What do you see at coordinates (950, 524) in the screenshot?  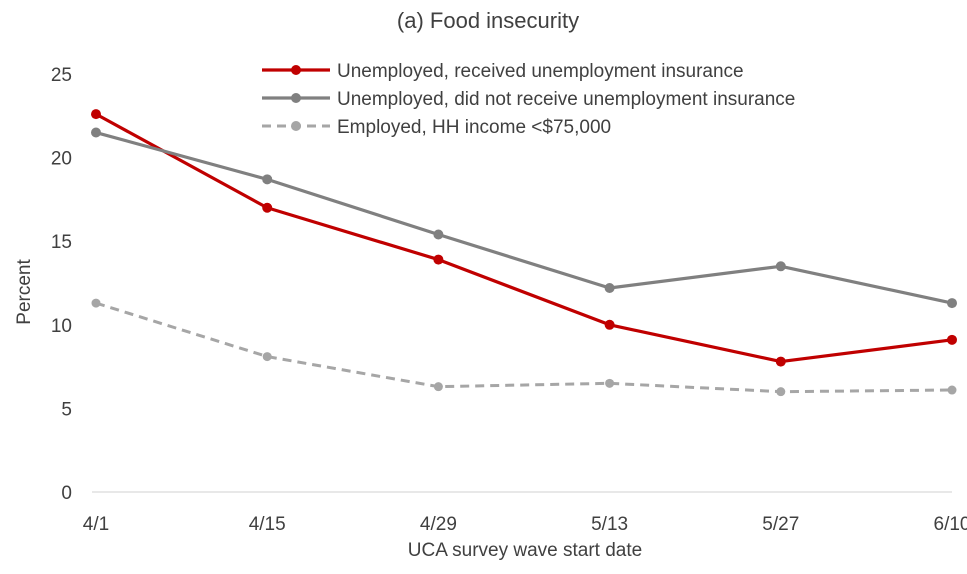 I see `x-tick-label: 6/10` at bounding box center [950, 524].